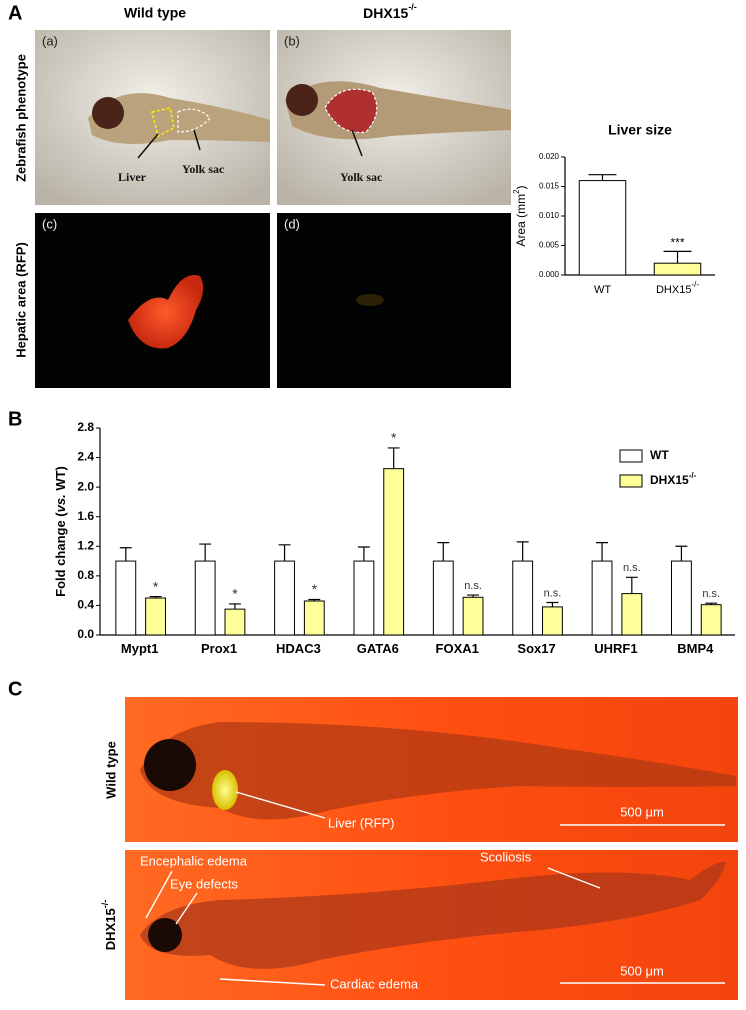 The image size is (746, 1010). I want to click on y-axis-label-part: WT), so click(60, 480).